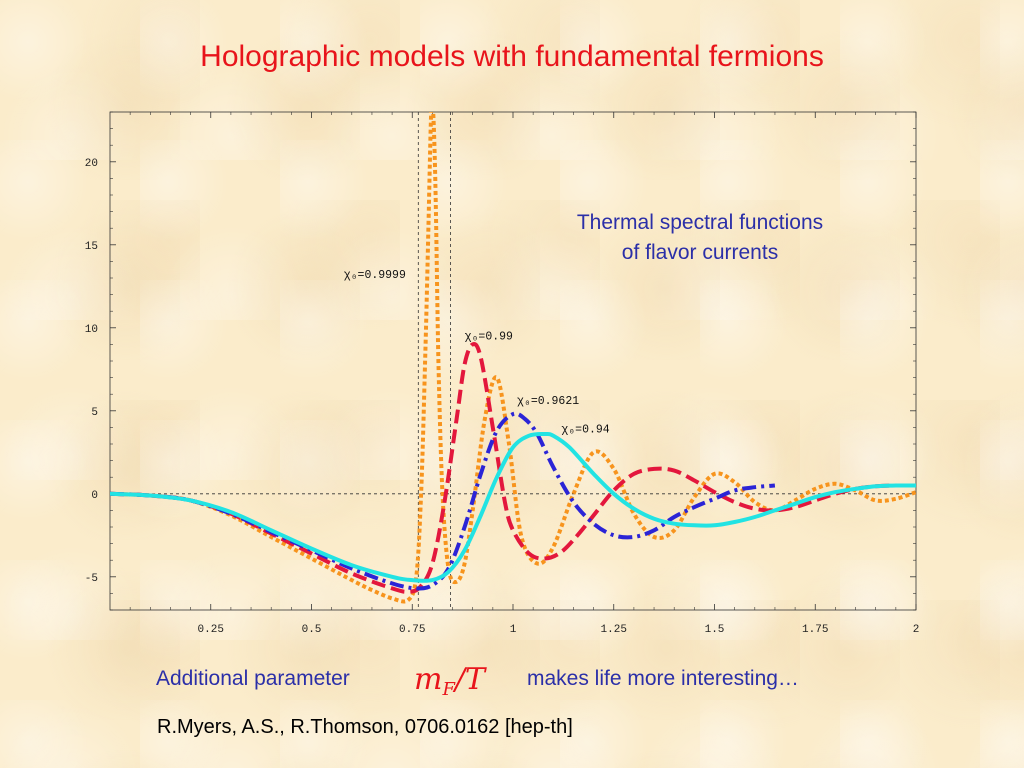  What do you see at coordinates (428, 679) in the screenshot?
I see `formula-base: m` at bounding box center [428, 679].